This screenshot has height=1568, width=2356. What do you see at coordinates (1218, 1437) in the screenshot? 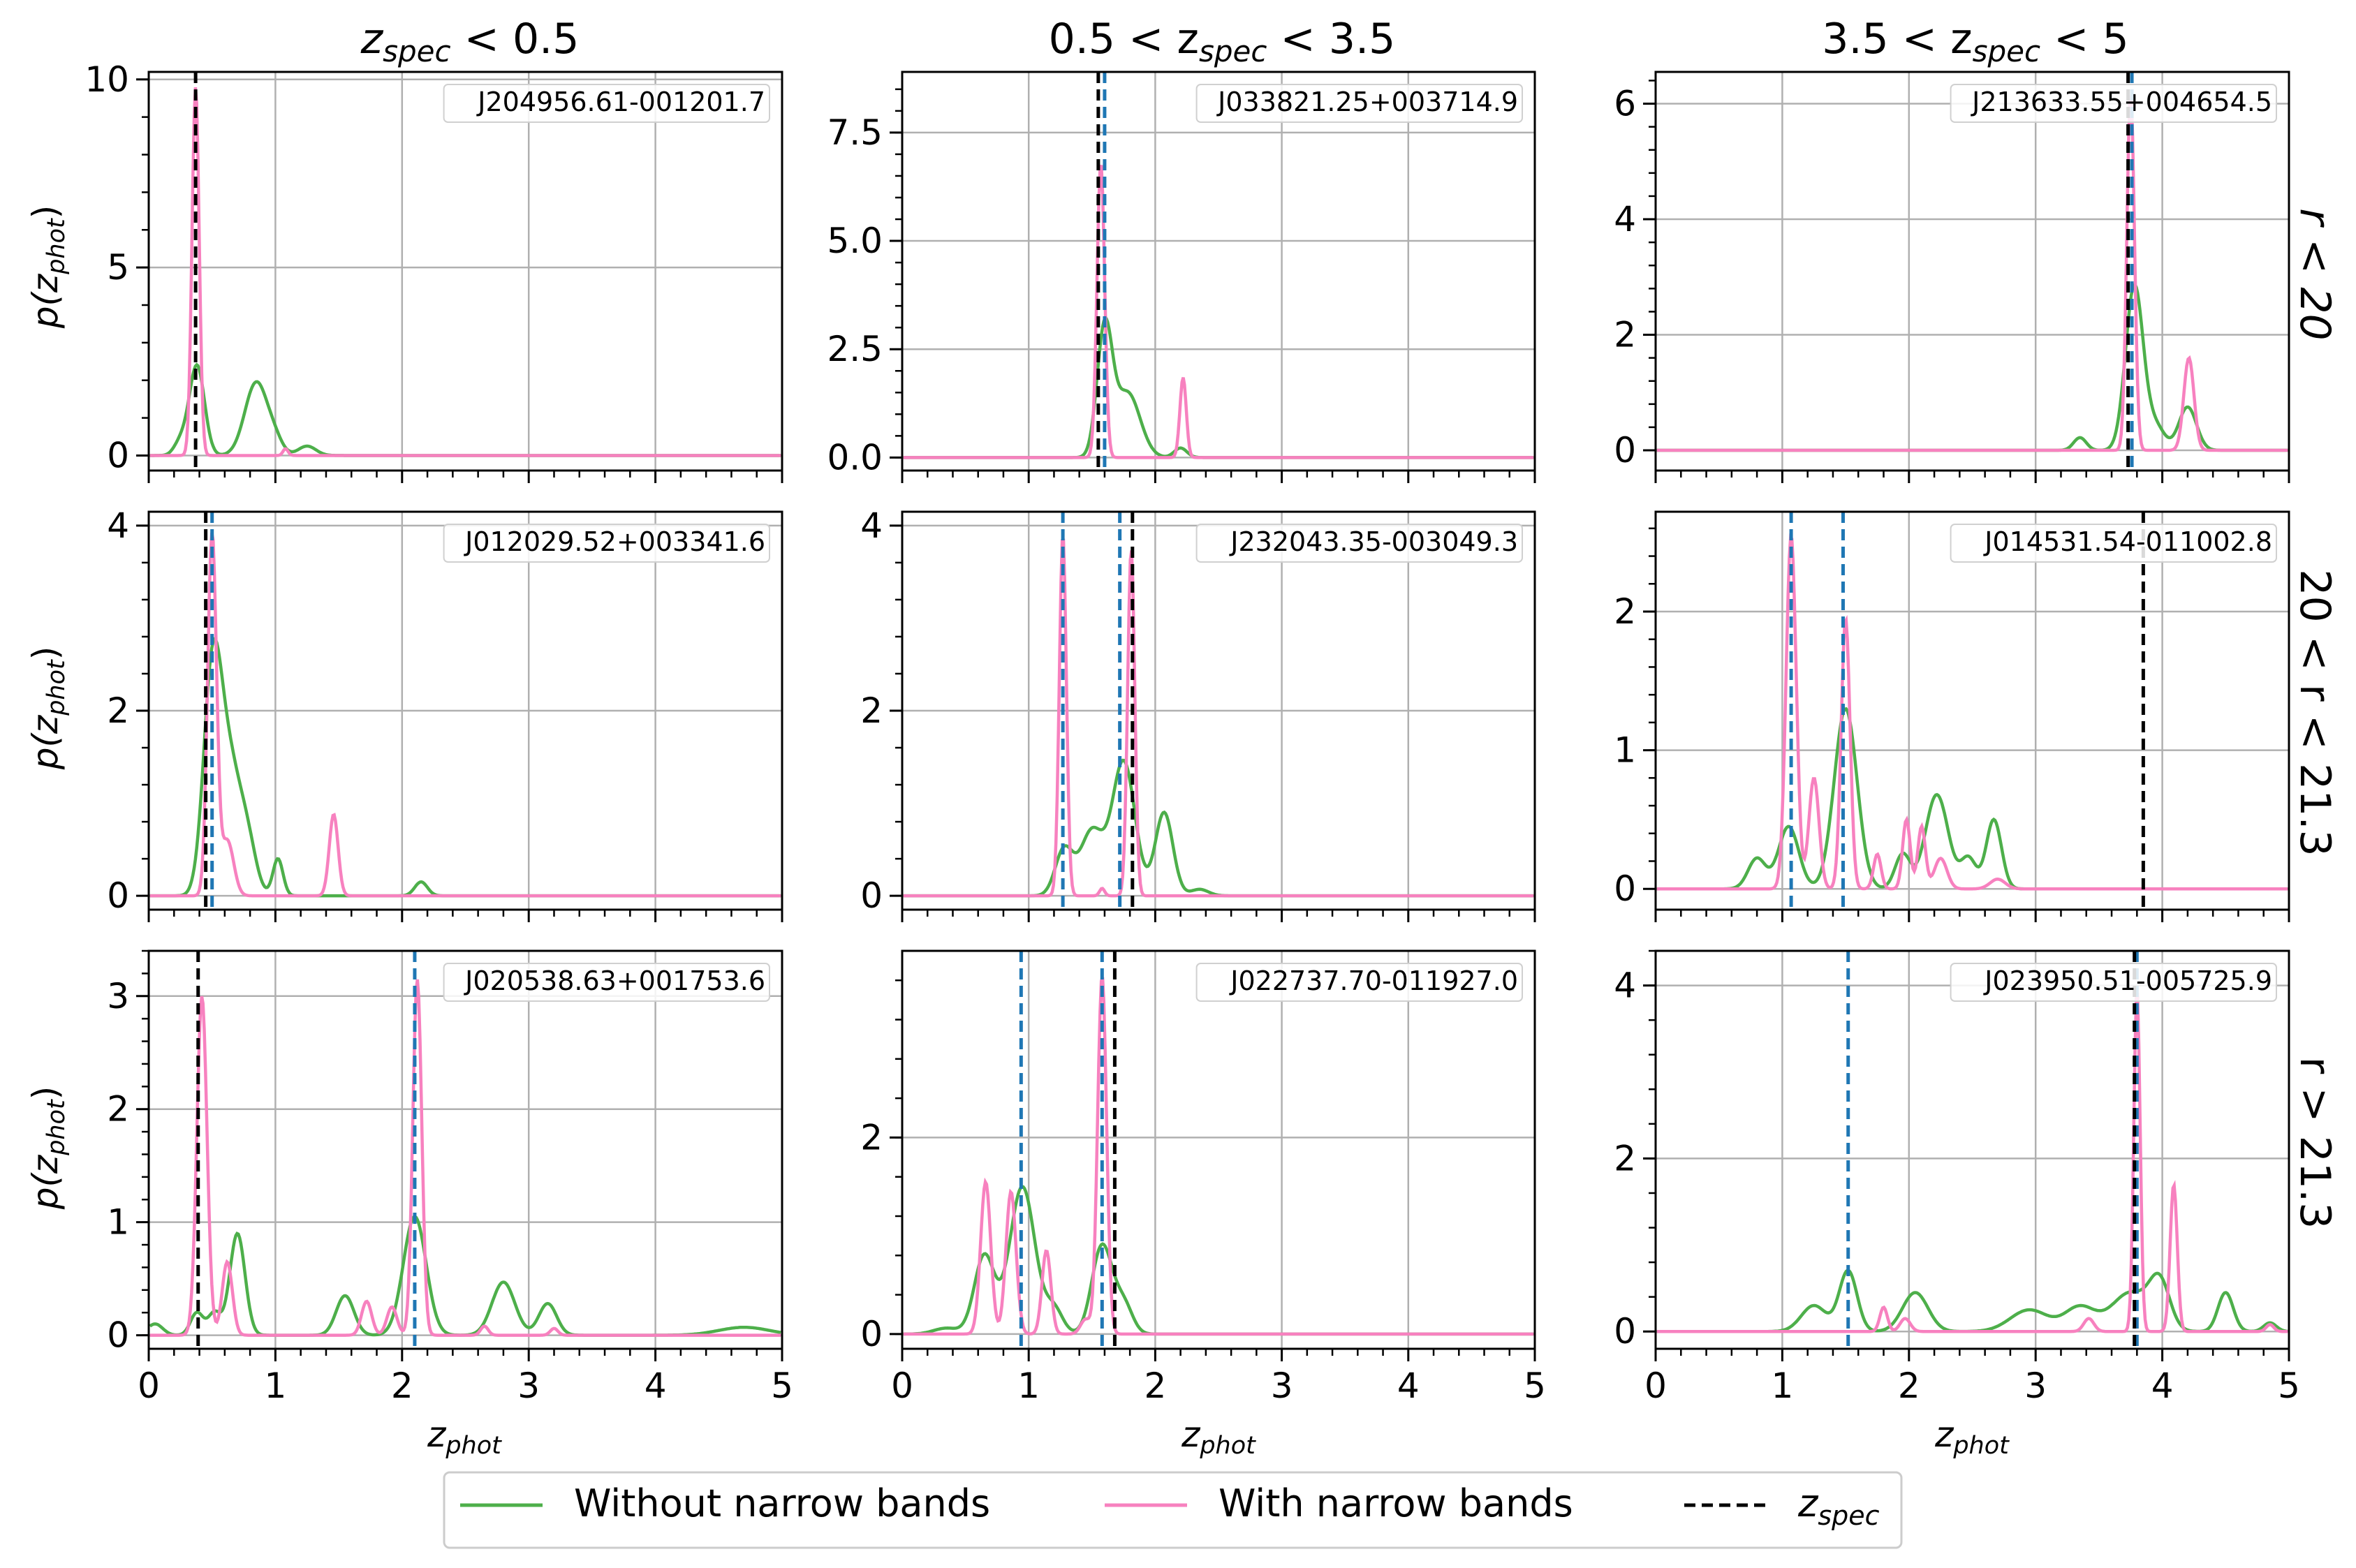
I see `x-axis-label-col-2: zphot` at bounding box center [1218, 1437].